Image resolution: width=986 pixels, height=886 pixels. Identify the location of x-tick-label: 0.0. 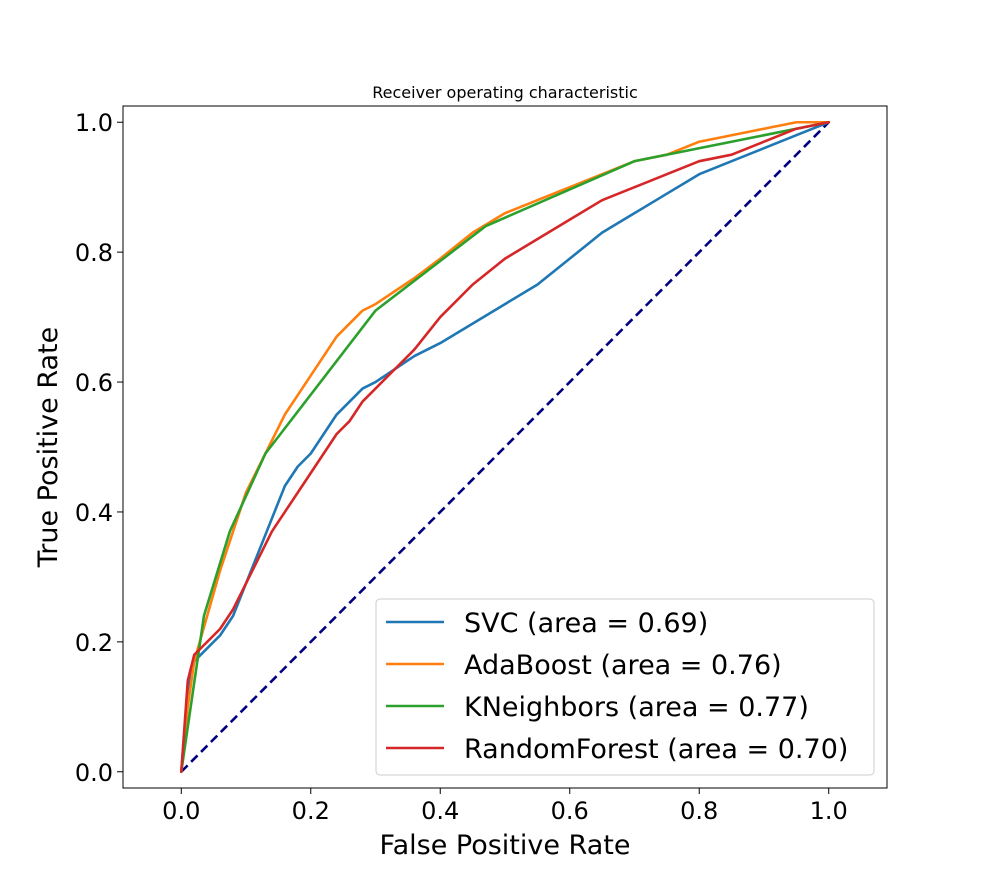
(181, 811).